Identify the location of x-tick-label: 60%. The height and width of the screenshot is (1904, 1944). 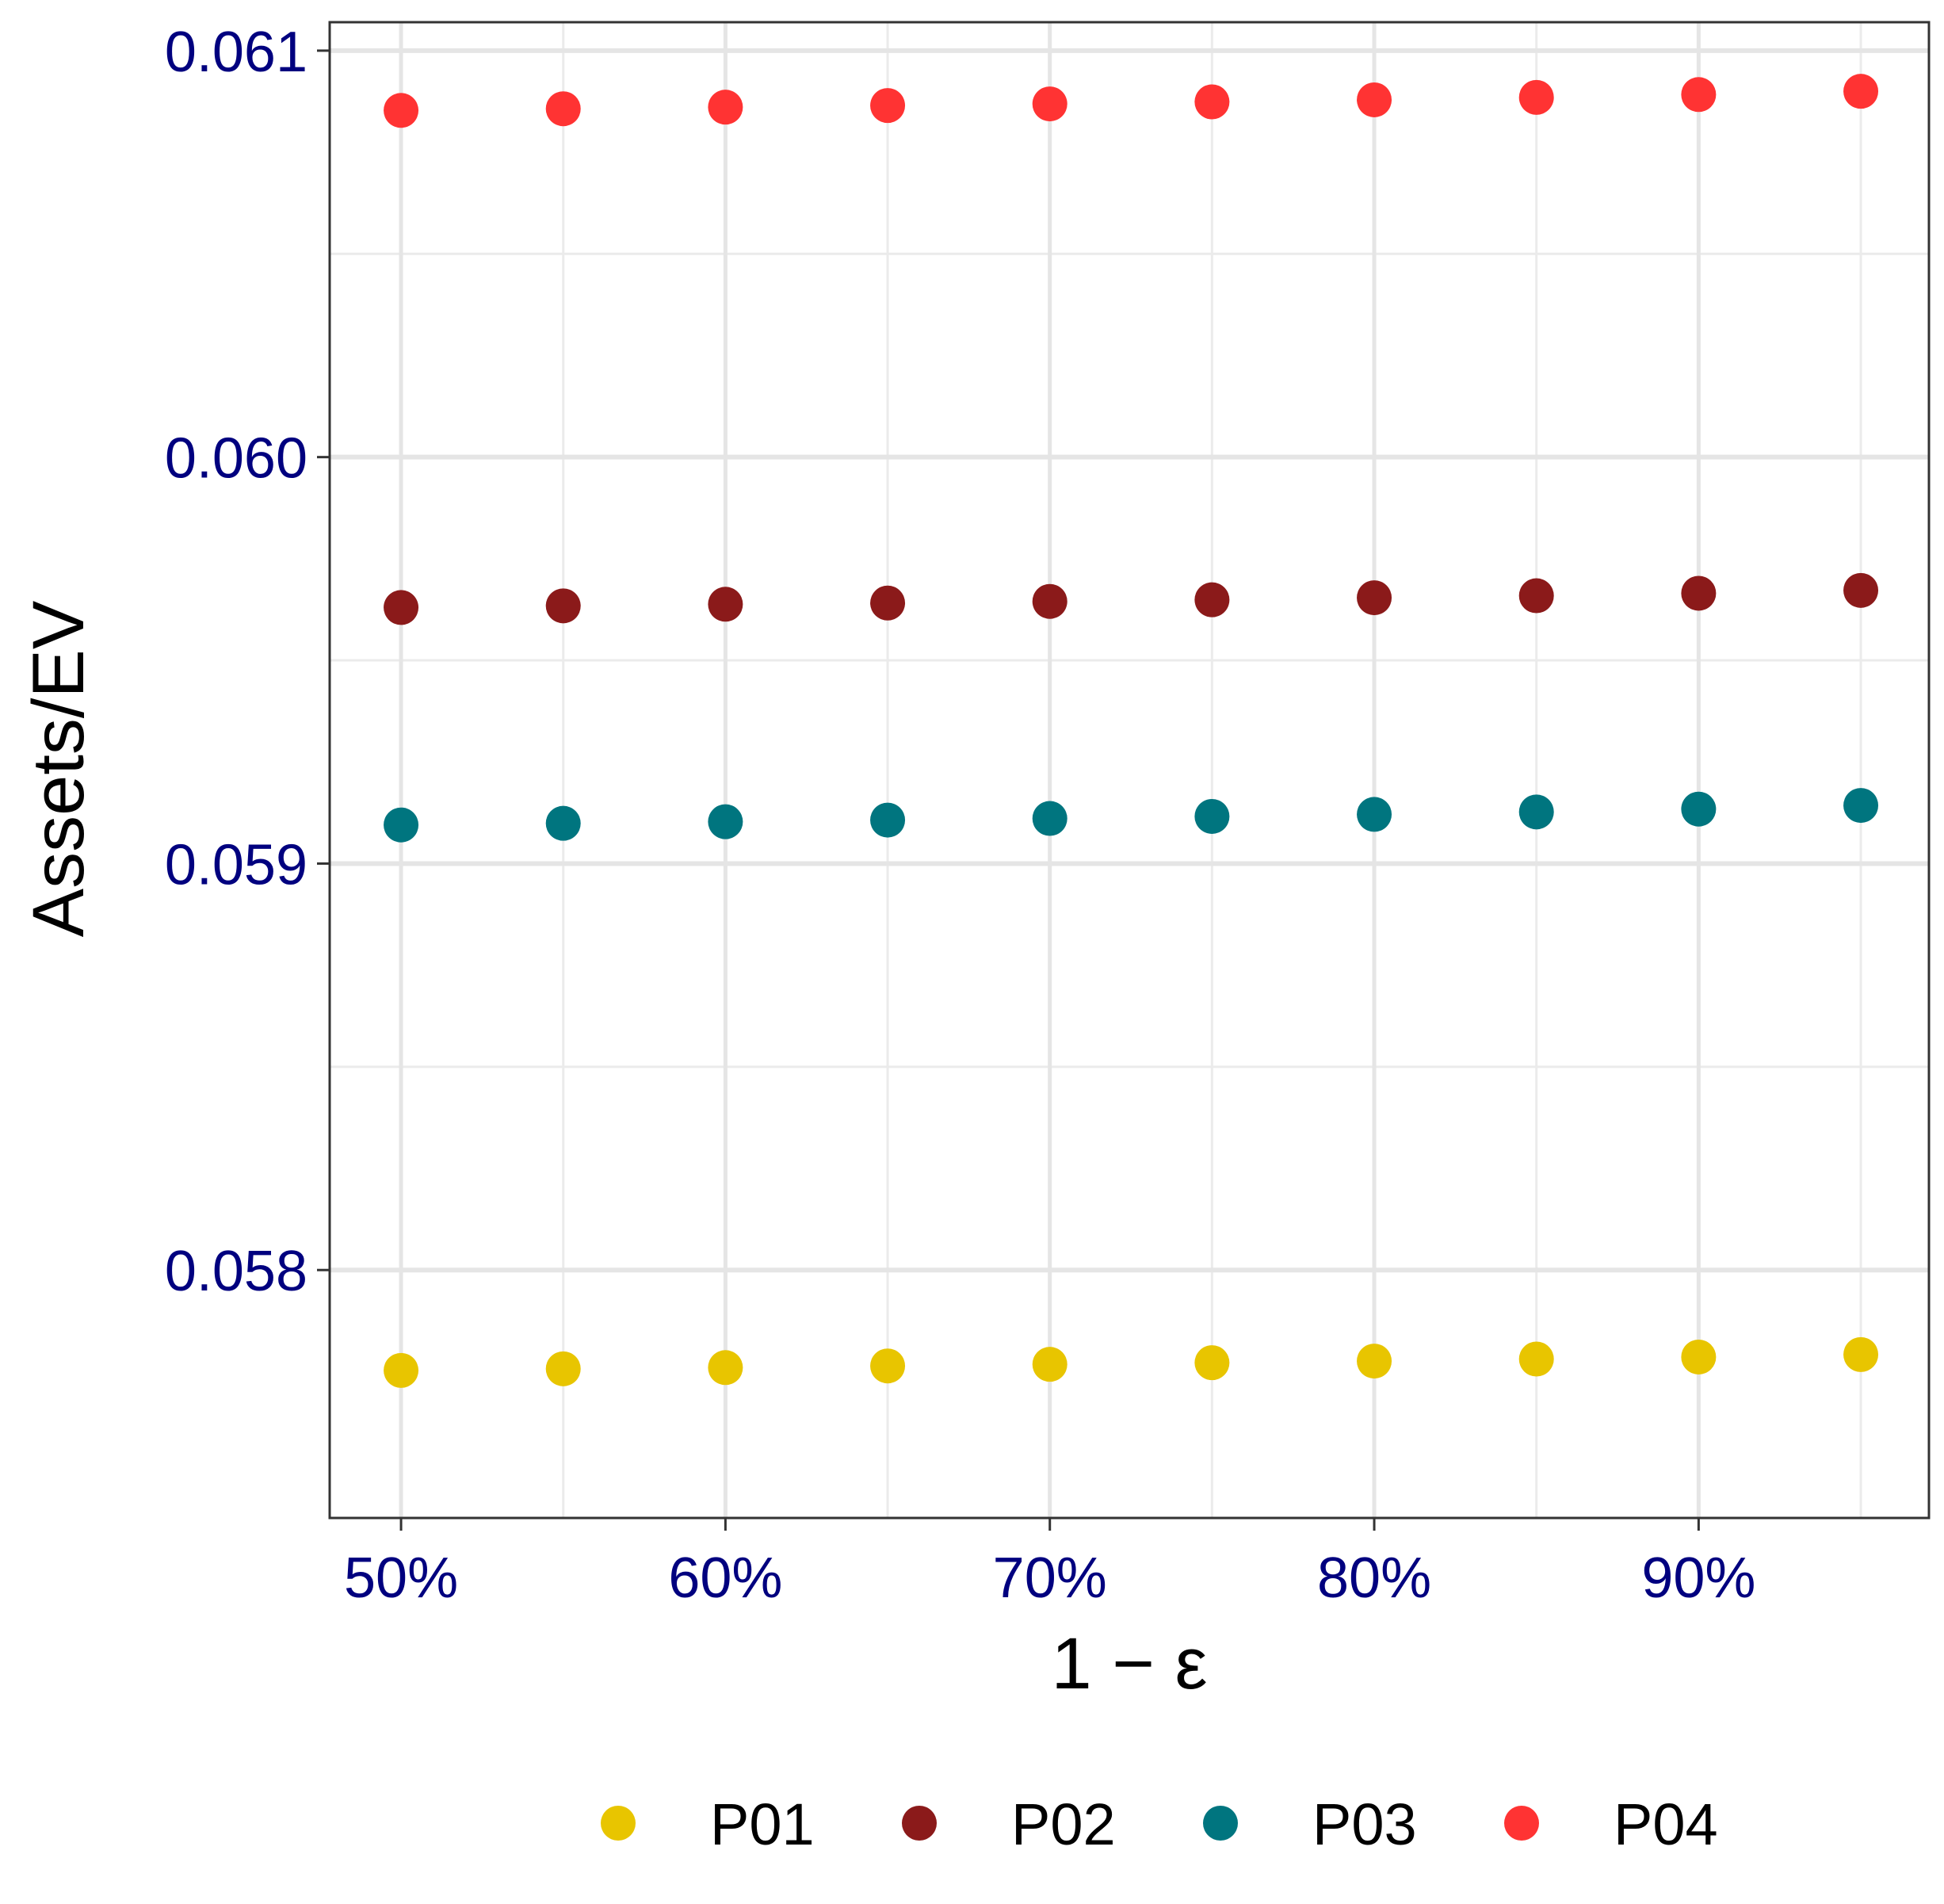
(725, 1578).